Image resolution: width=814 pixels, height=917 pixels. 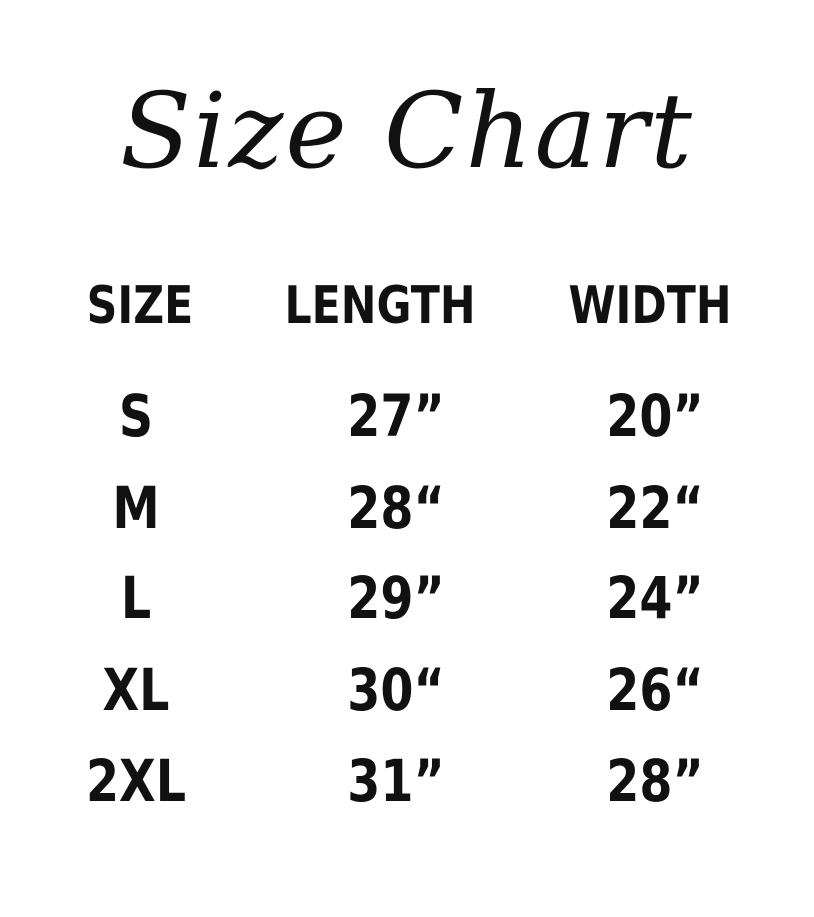 I want to click on table-cell-length: 27”, so click(x=396, y=416).